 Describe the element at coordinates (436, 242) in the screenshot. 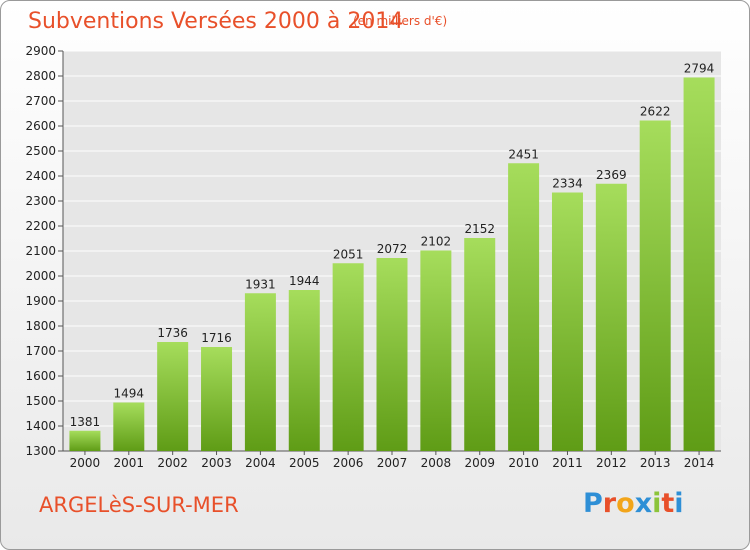

I see `data-label-2008: 2102` at that location.